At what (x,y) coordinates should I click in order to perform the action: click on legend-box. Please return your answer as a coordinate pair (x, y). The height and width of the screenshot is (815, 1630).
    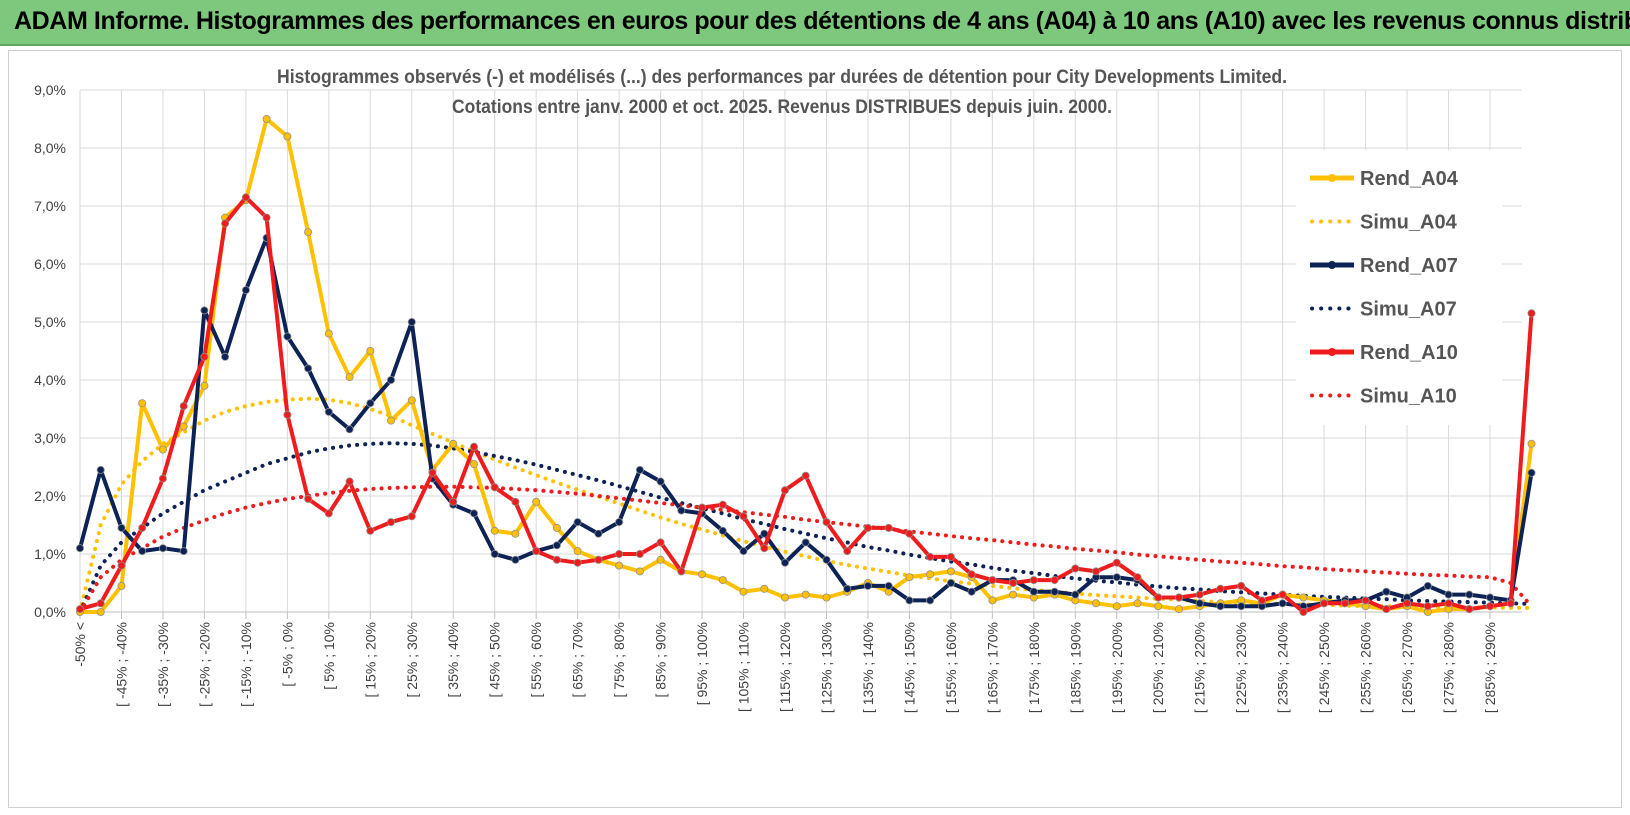
    Looking at the image, I should click on (1399, 287).